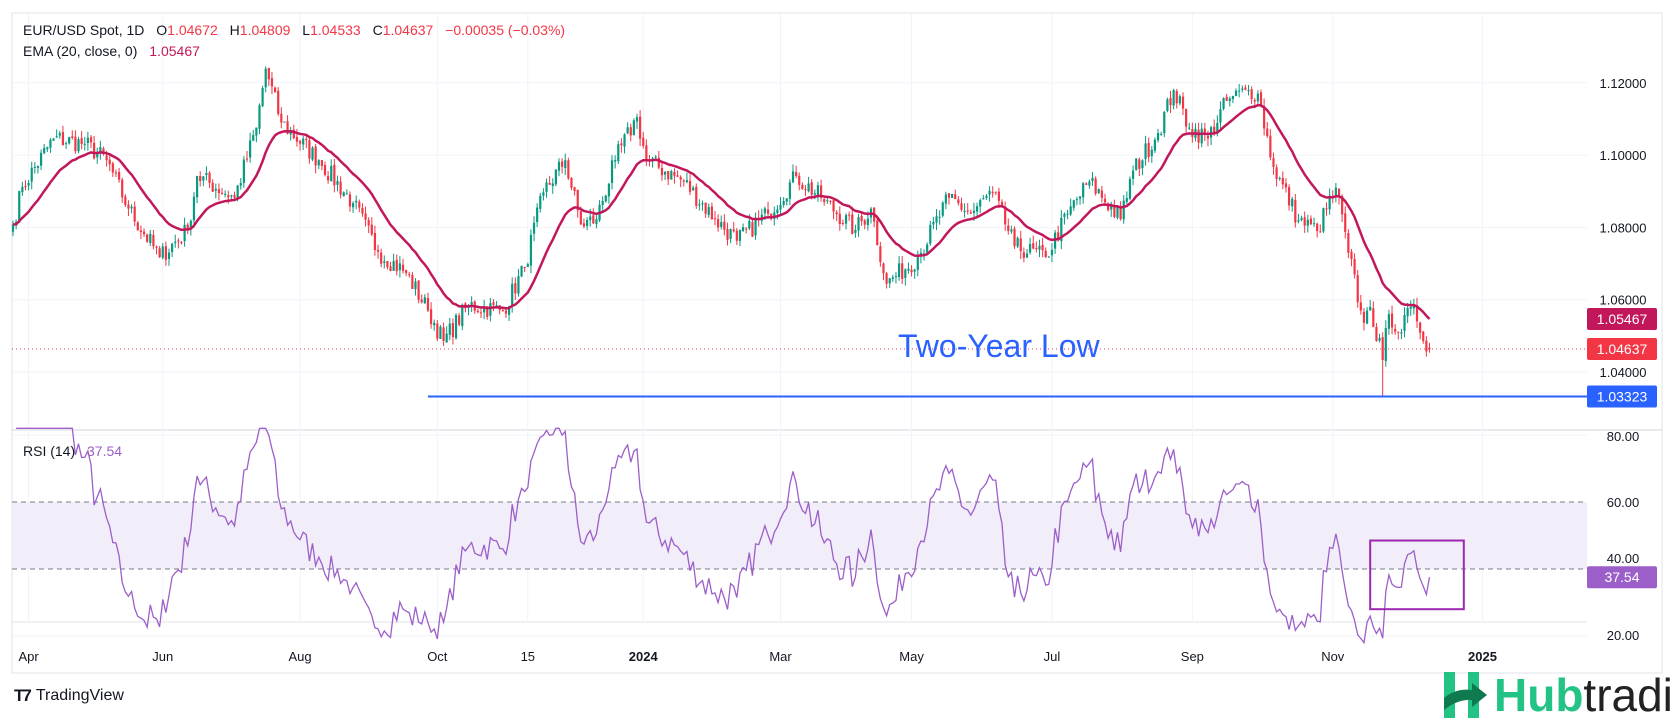  I want to click on time-tick-label: Aug, so click(299, 656).